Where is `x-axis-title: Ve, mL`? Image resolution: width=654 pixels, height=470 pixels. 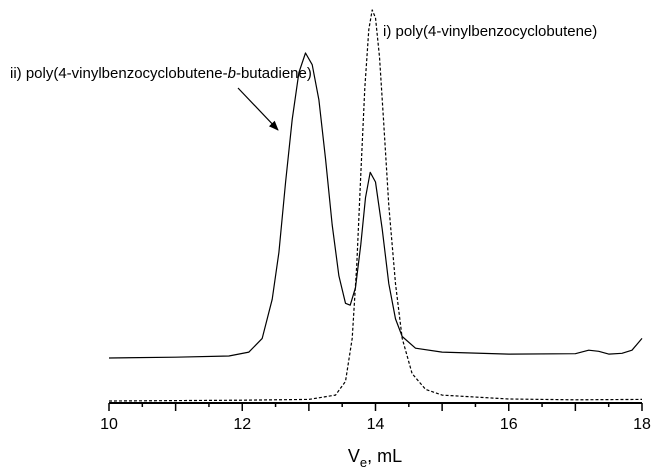
x-axis-title: Ve, mL is located at coordinates (375, 458).